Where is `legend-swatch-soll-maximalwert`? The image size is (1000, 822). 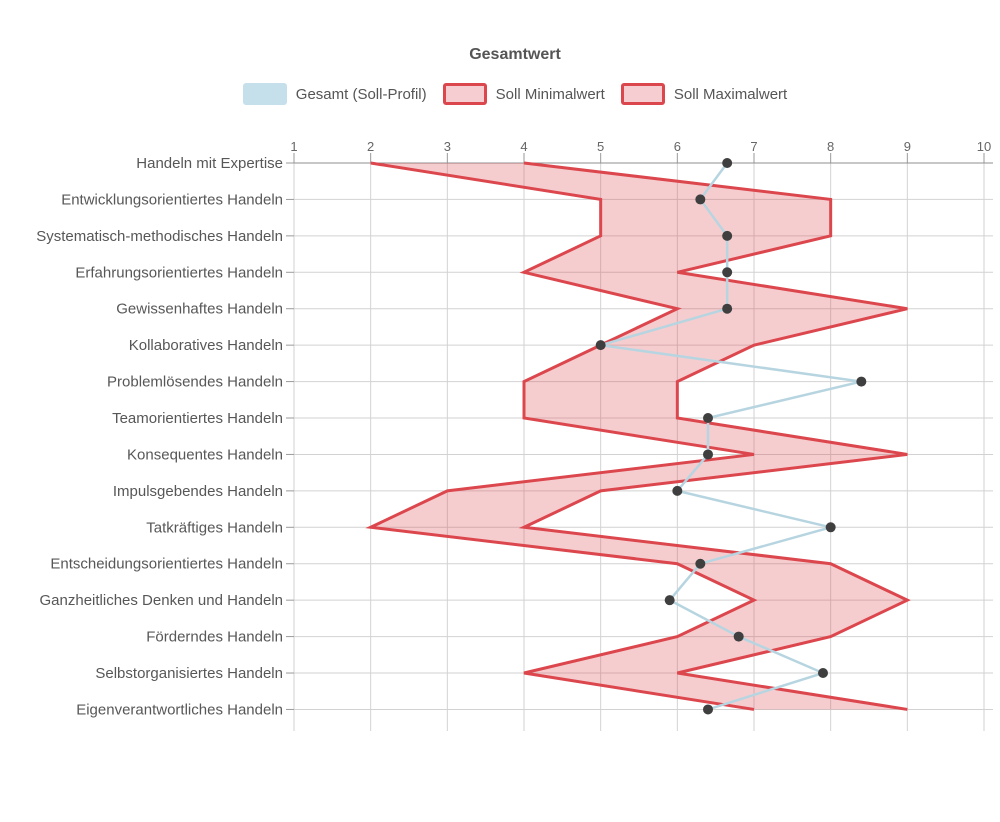 legend-swatch-soll-maximalwert is located at coordinates (642, 94).